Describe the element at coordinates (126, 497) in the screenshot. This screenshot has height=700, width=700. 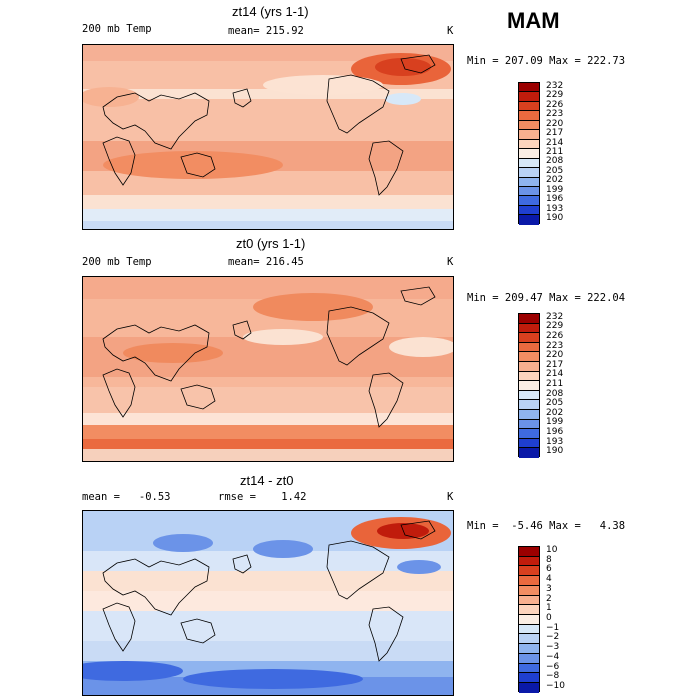
I see `panel3-mean: mean = -0.53` at that location.